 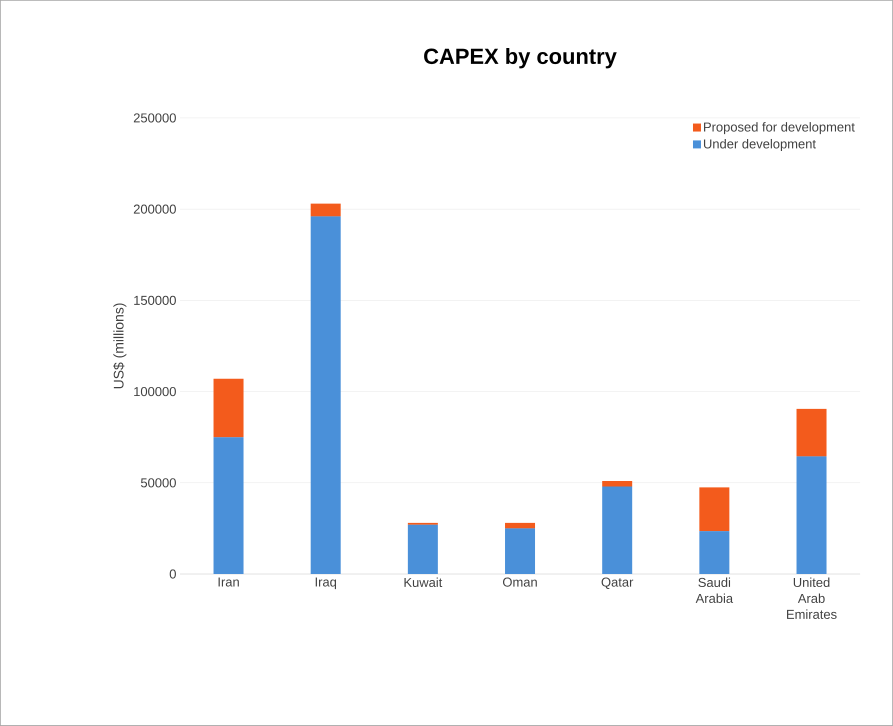 What do you see at coordinates (155, 391) in the screenshot?
I see `y-tick-label: 100000` at bounding box center [155, 391].